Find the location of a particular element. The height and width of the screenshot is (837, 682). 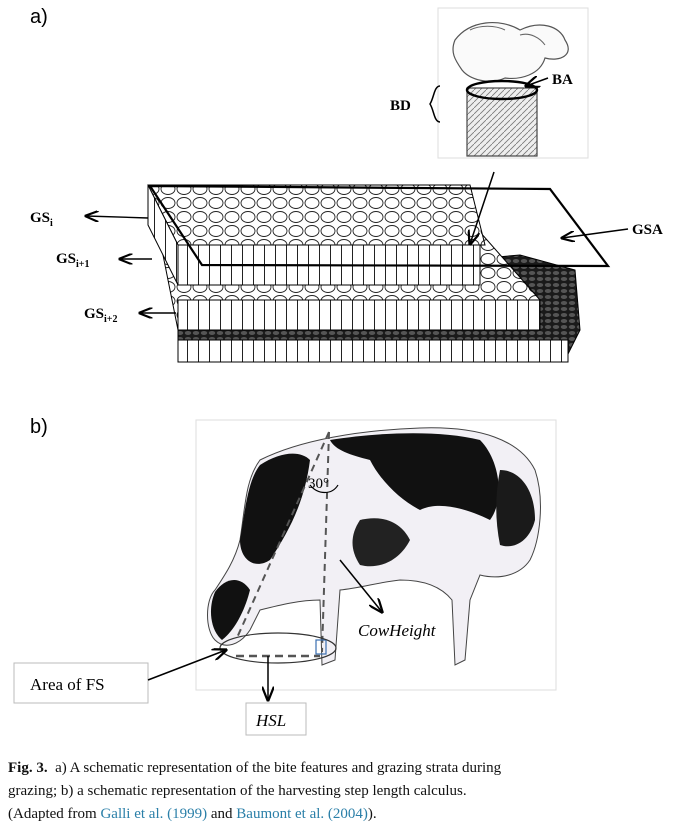

gs-i1-label: GSi+1 is located at coordinates (73, 260).